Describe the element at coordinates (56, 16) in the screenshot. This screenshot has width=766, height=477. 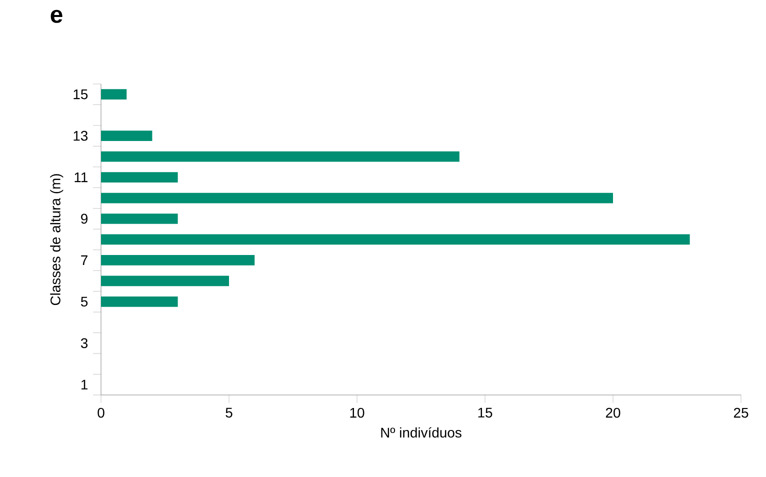
I see `chart-title: e` at that location.